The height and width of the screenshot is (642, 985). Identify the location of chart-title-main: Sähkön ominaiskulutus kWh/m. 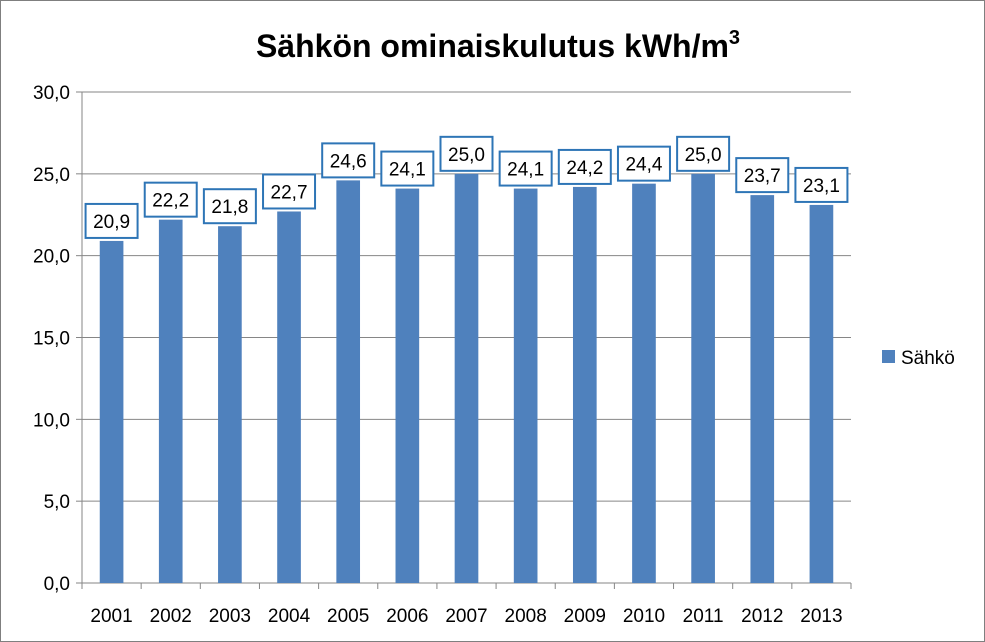
(492, 46).